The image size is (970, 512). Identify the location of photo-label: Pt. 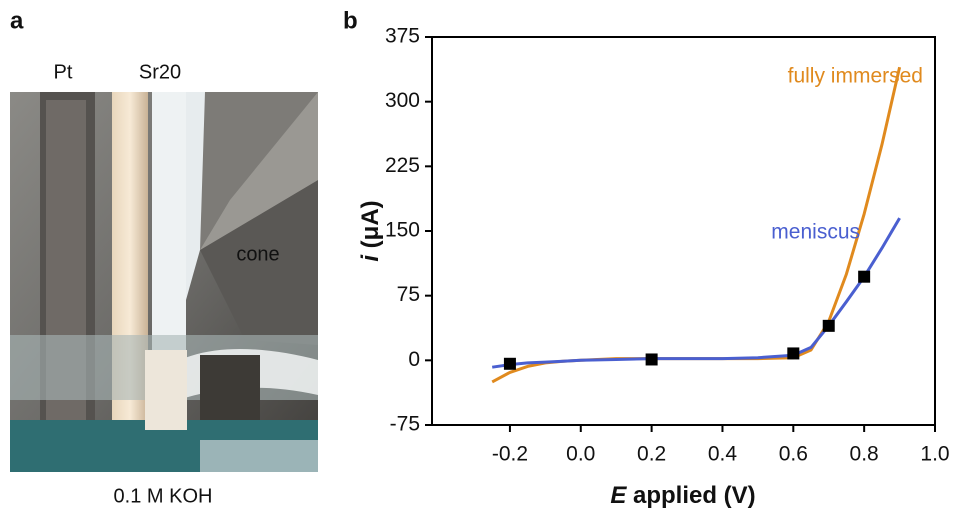
(63, 72).